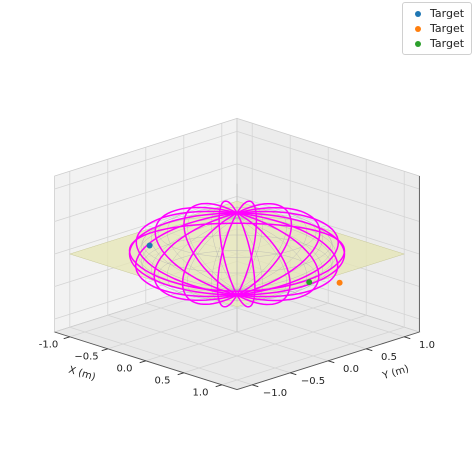 This screenshot has width=474, height=474. I want to click on x-tick-label: 0.5, so click(163, 381).